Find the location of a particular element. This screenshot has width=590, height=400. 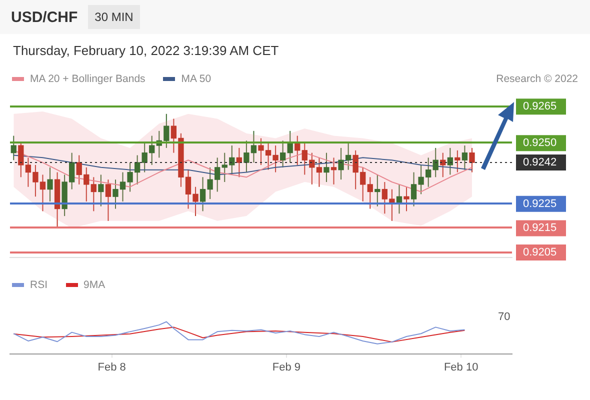

y-tick-label: 0.9265 is located at coordinates (540, 106).